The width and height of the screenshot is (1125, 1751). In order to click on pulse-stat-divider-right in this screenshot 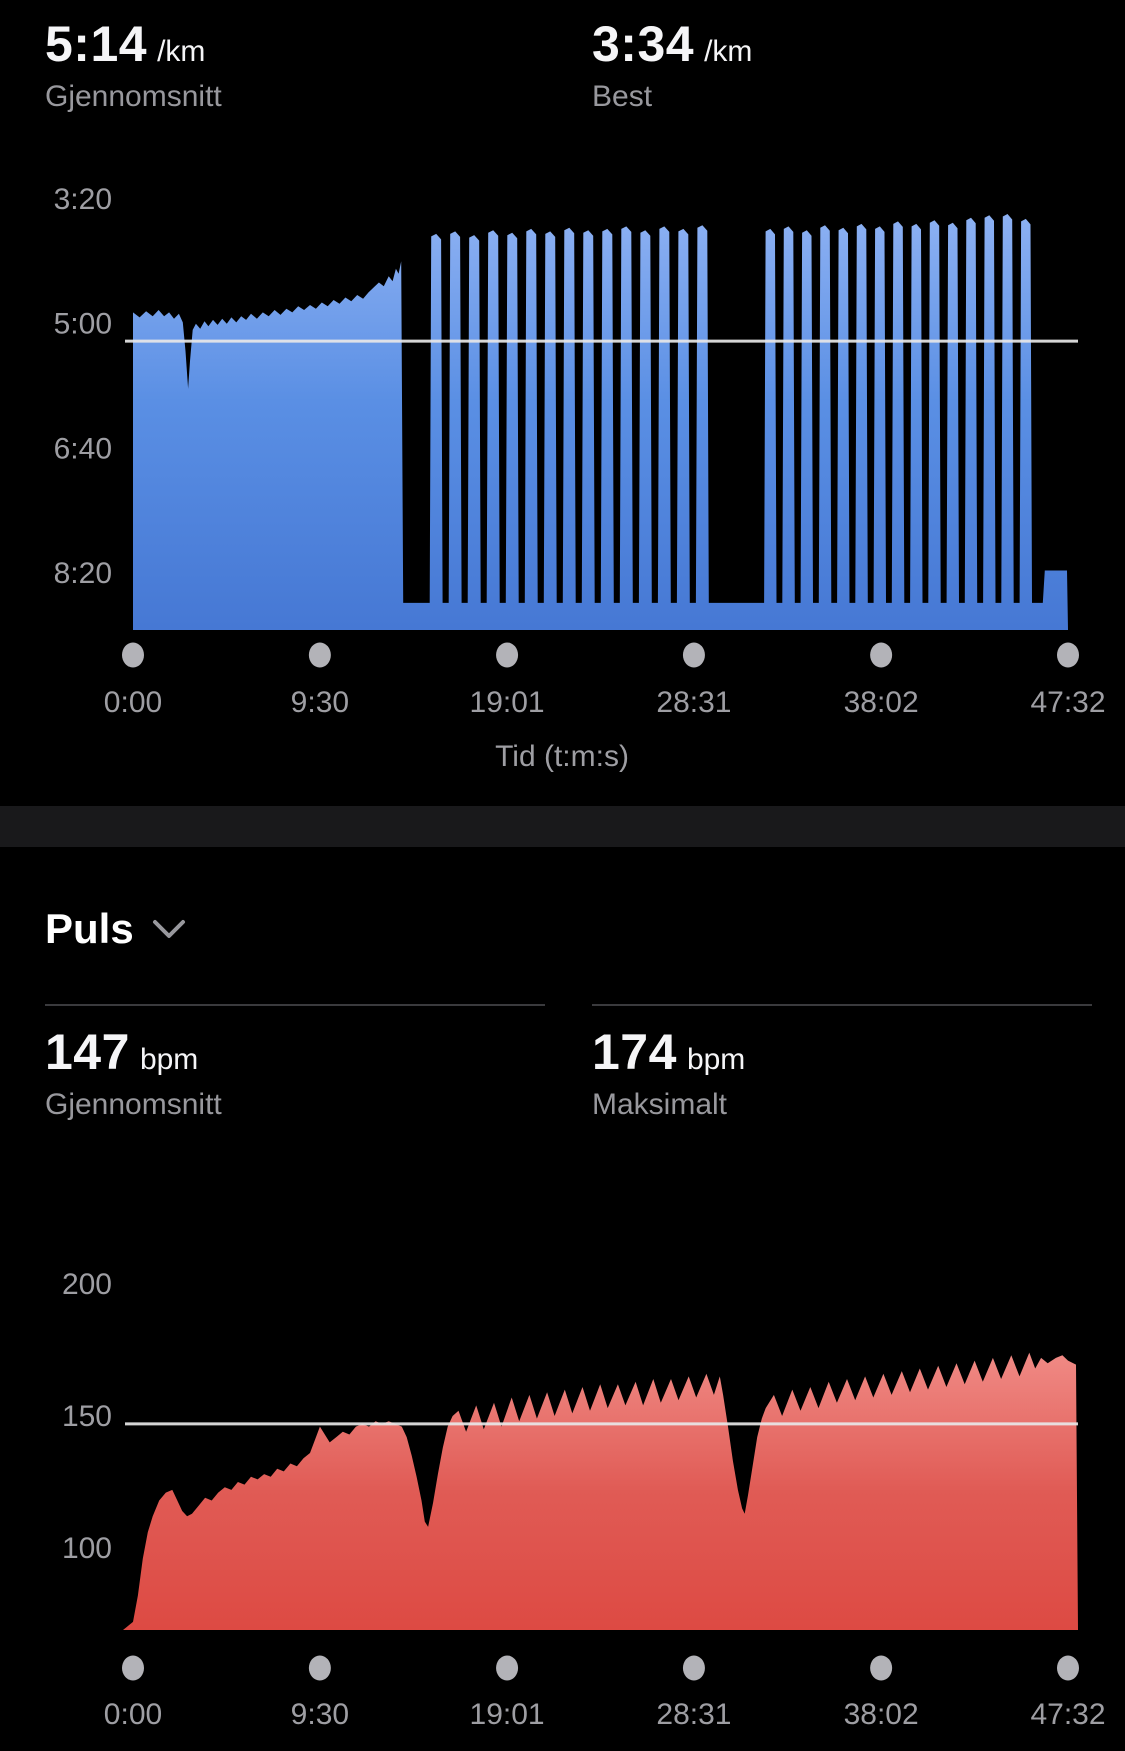, I will do `click(842, 1005)`.